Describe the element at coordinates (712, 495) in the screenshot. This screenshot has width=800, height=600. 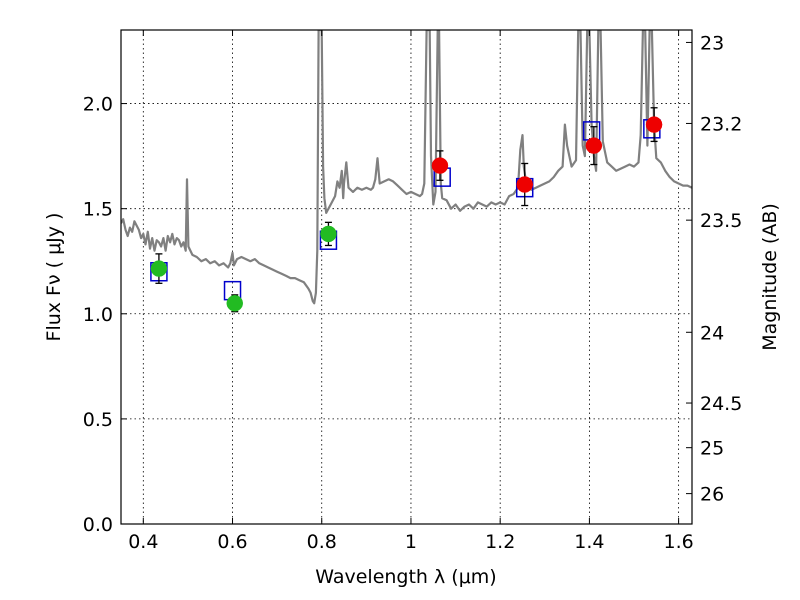
I see `right-tick-label: 26` at that location.